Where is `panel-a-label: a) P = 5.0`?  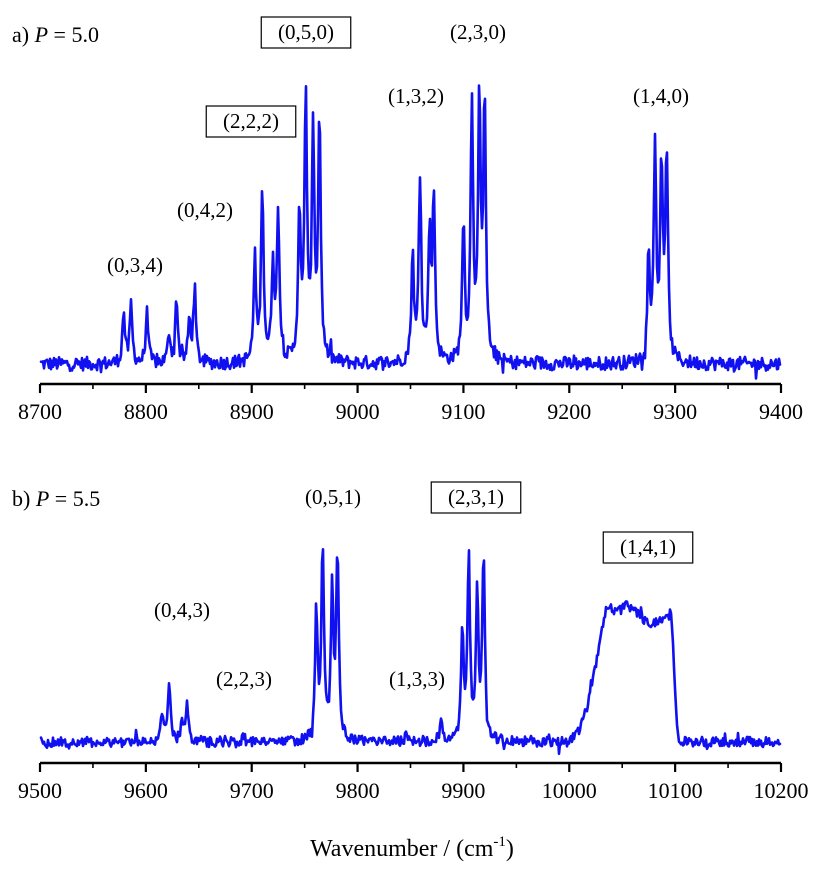
panel-a-label: a) P = 5.0 is located at coordinates (55, 34).